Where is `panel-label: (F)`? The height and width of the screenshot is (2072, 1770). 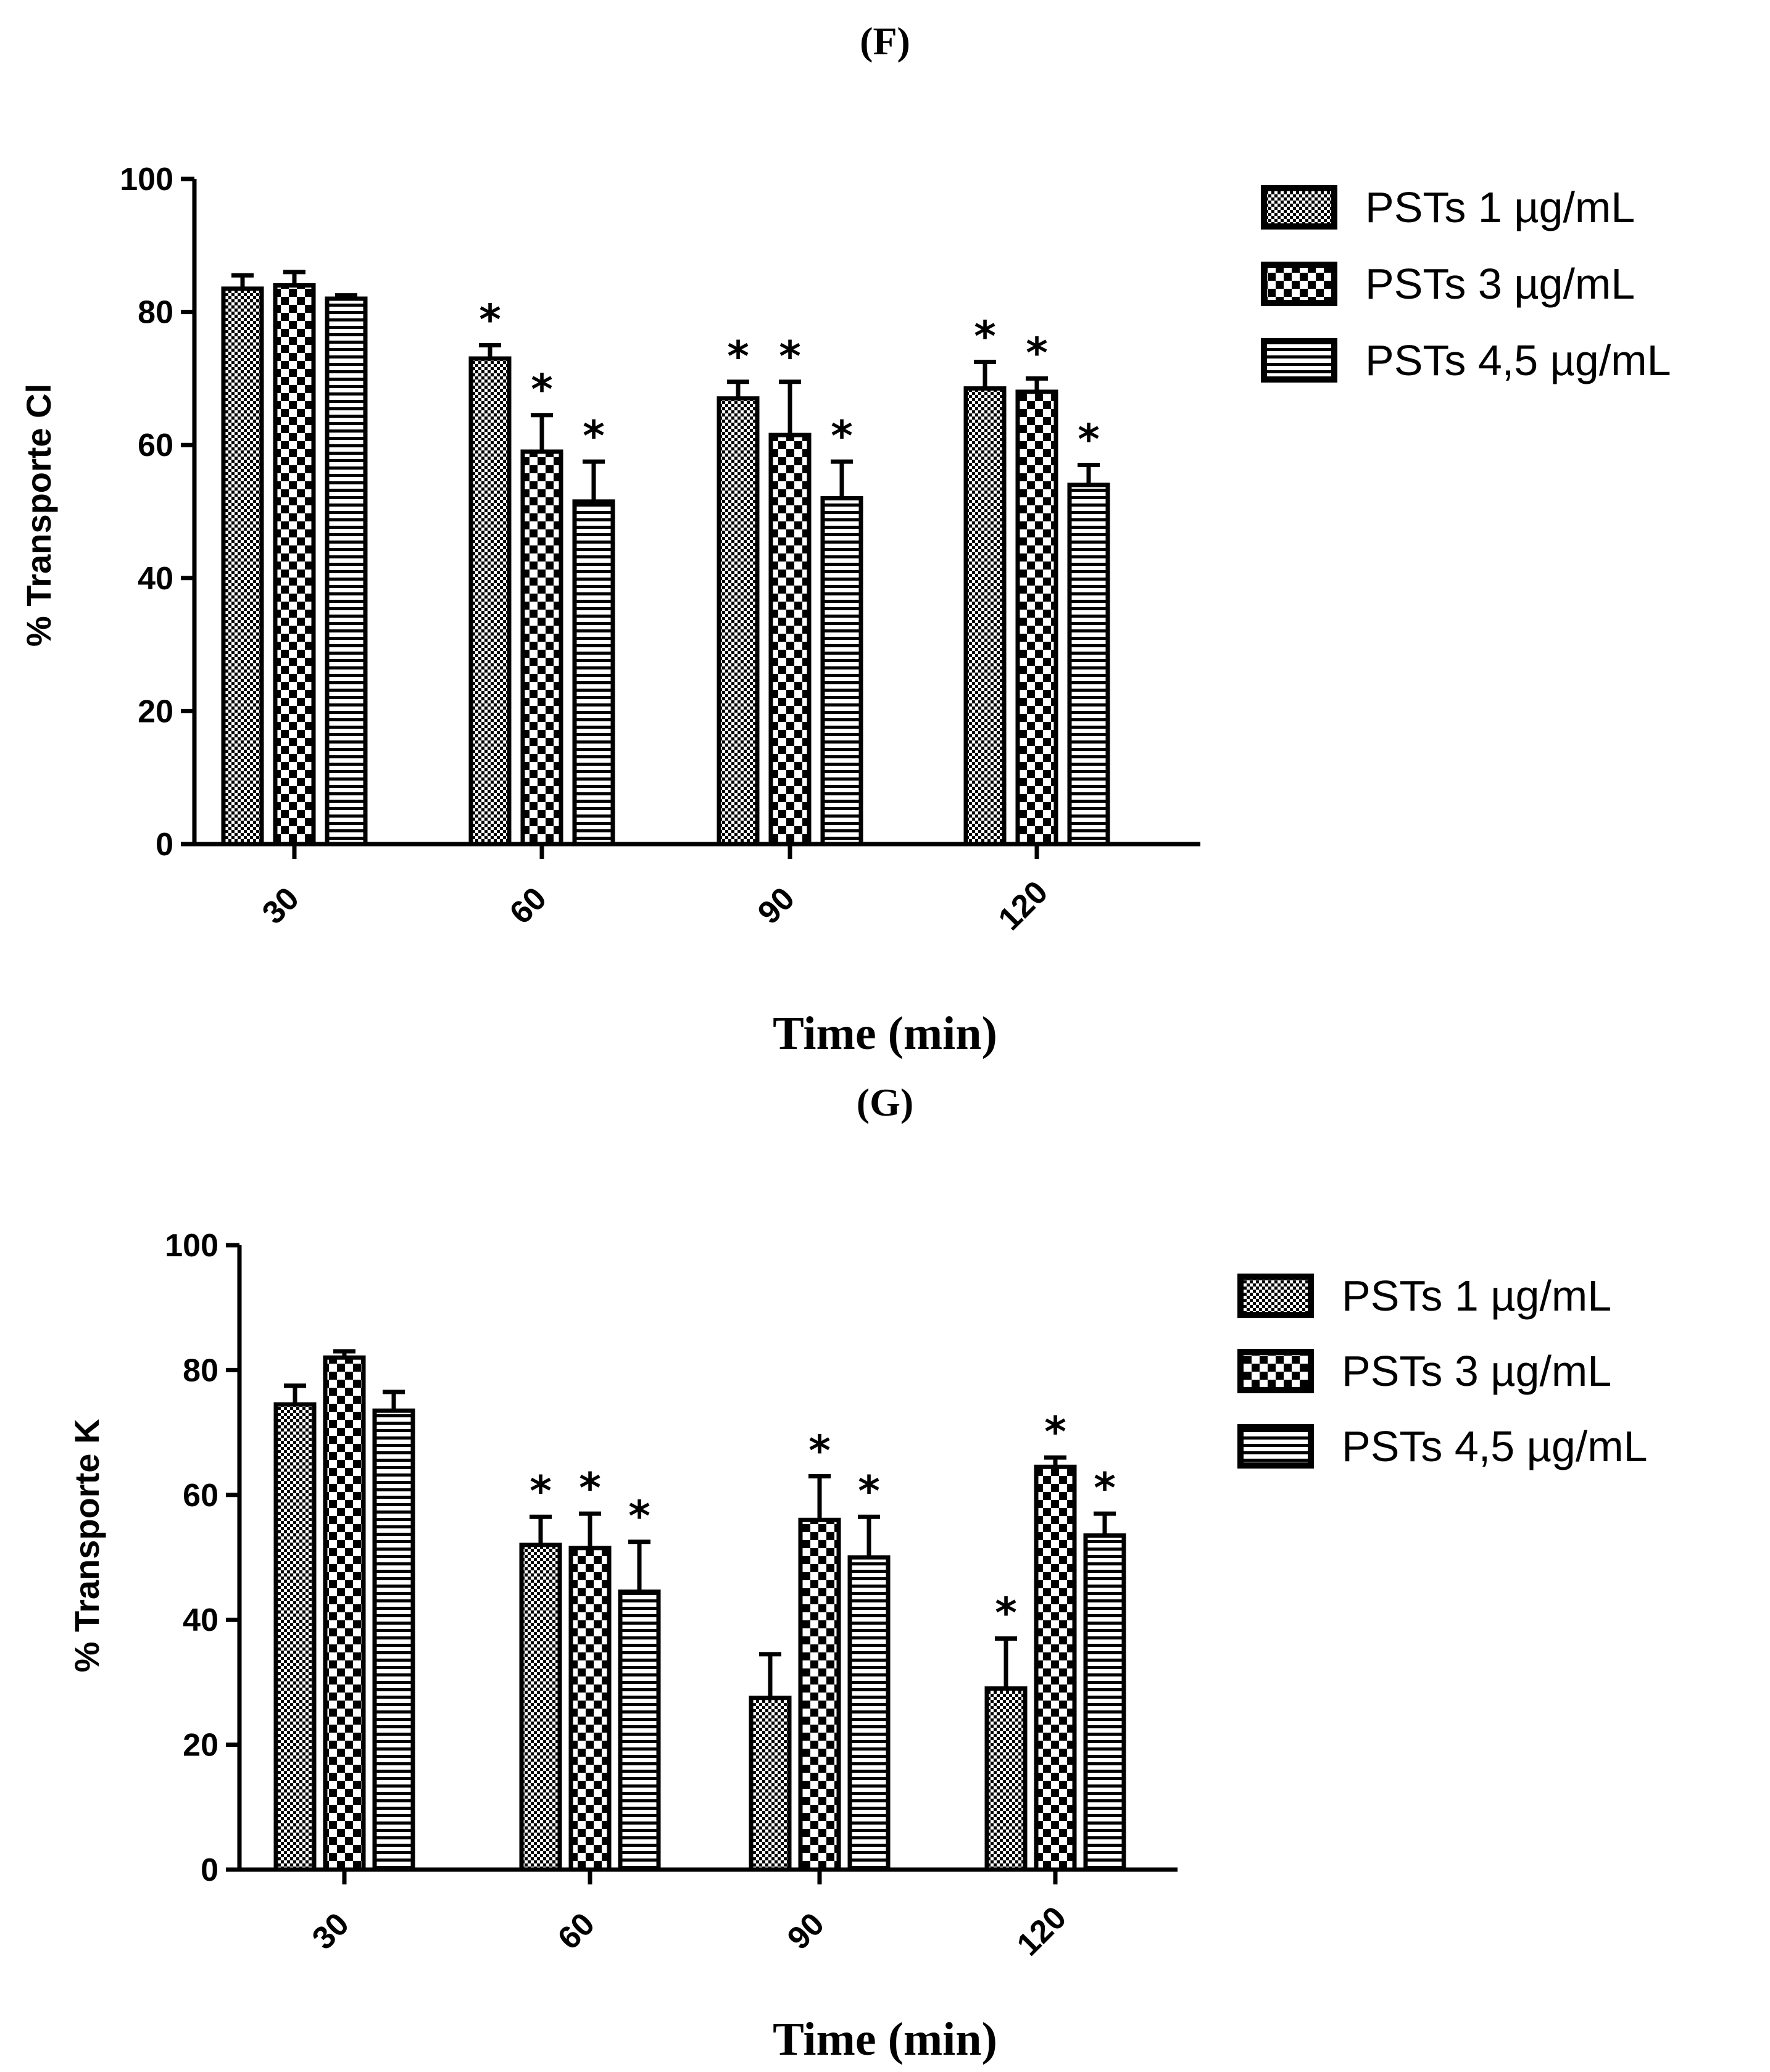 panel-label: (F) is located at coordinates (885, 41).